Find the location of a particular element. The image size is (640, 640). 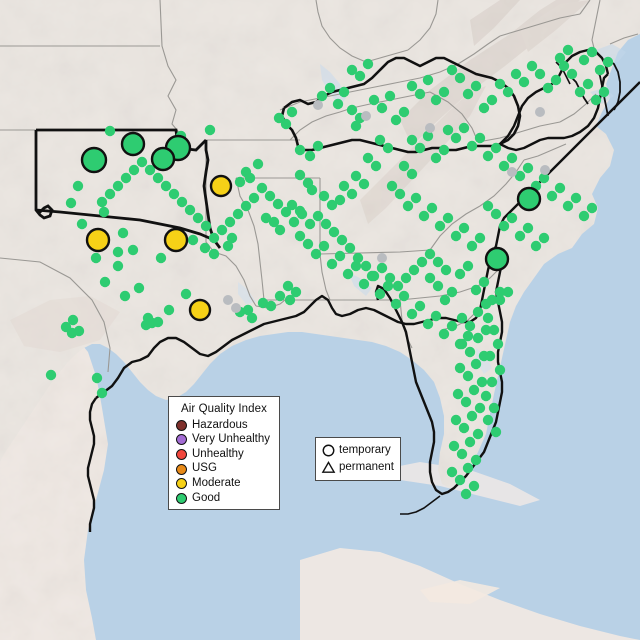

aqi-legend-item-usg: USG is located at coordinates (224, 469).